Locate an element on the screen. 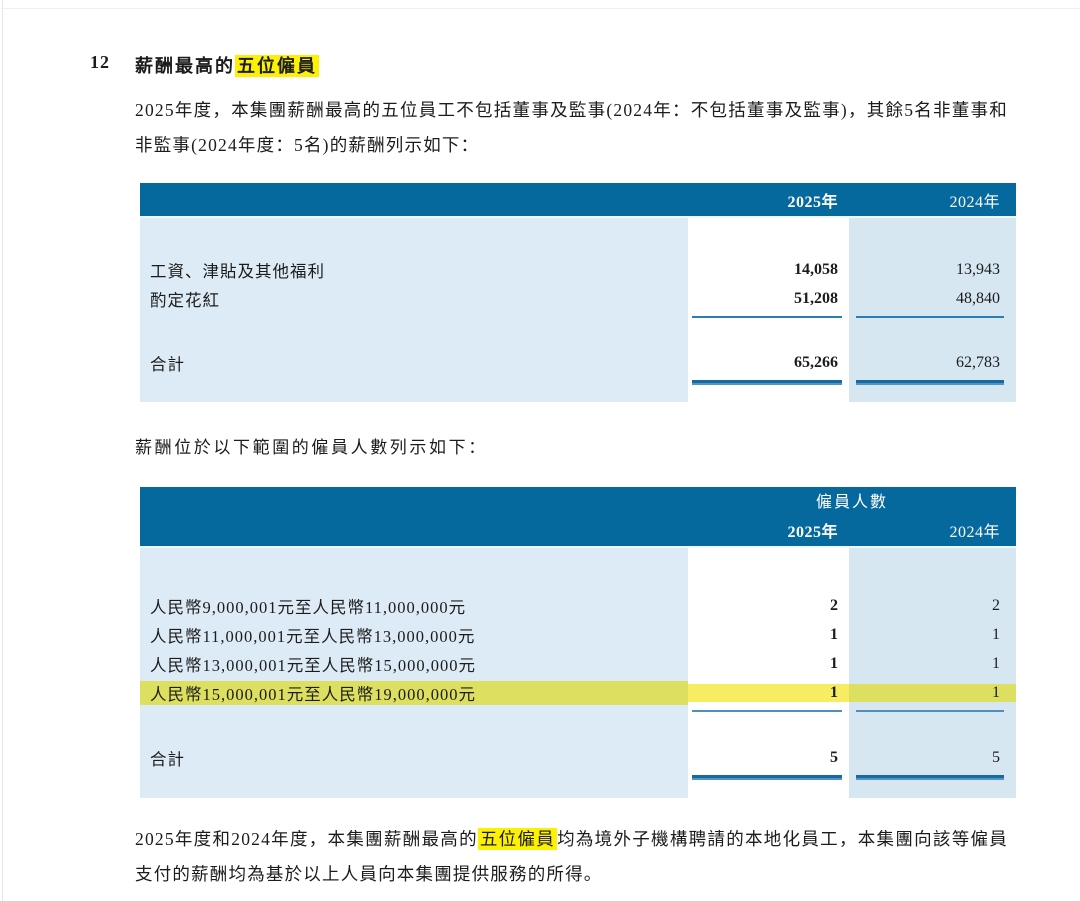 This screenshot has height=901, width=1080. total-value-2024: 5 is located at coordinates (996, 757).